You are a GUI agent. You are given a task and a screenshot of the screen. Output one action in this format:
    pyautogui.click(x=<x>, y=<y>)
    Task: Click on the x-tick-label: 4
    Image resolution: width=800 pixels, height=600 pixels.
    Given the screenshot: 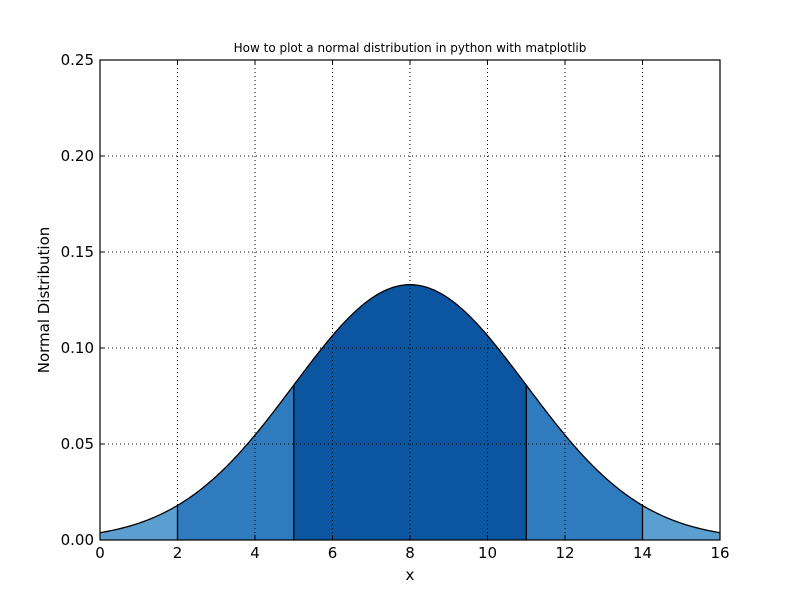 What is the action you would take?
    pyautogui.click(x=255, y=553)
    